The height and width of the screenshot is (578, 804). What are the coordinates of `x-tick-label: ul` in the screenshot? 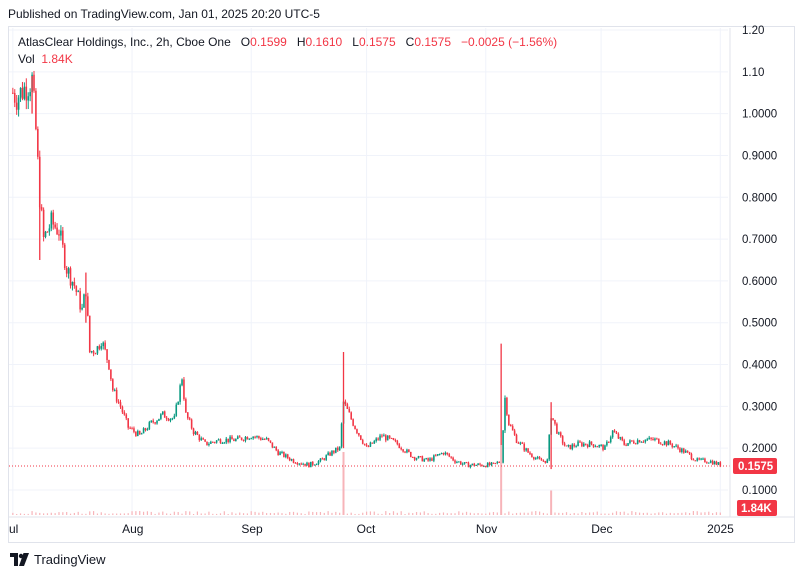 It's located at (13, 529).